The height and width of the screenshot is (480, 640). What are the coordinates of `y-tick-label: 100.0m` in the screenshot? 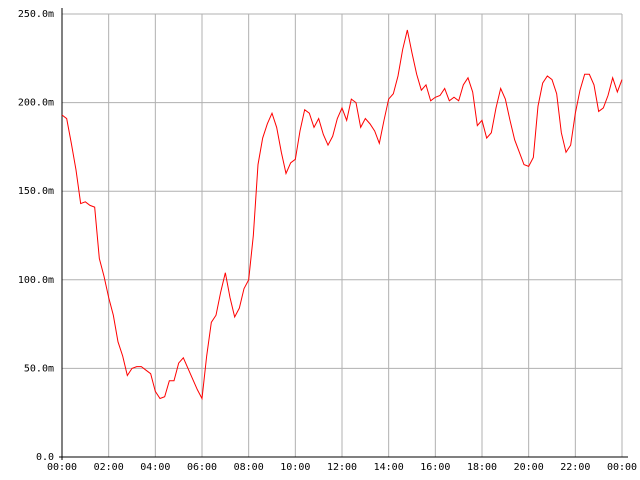 It's located at (36, 280).